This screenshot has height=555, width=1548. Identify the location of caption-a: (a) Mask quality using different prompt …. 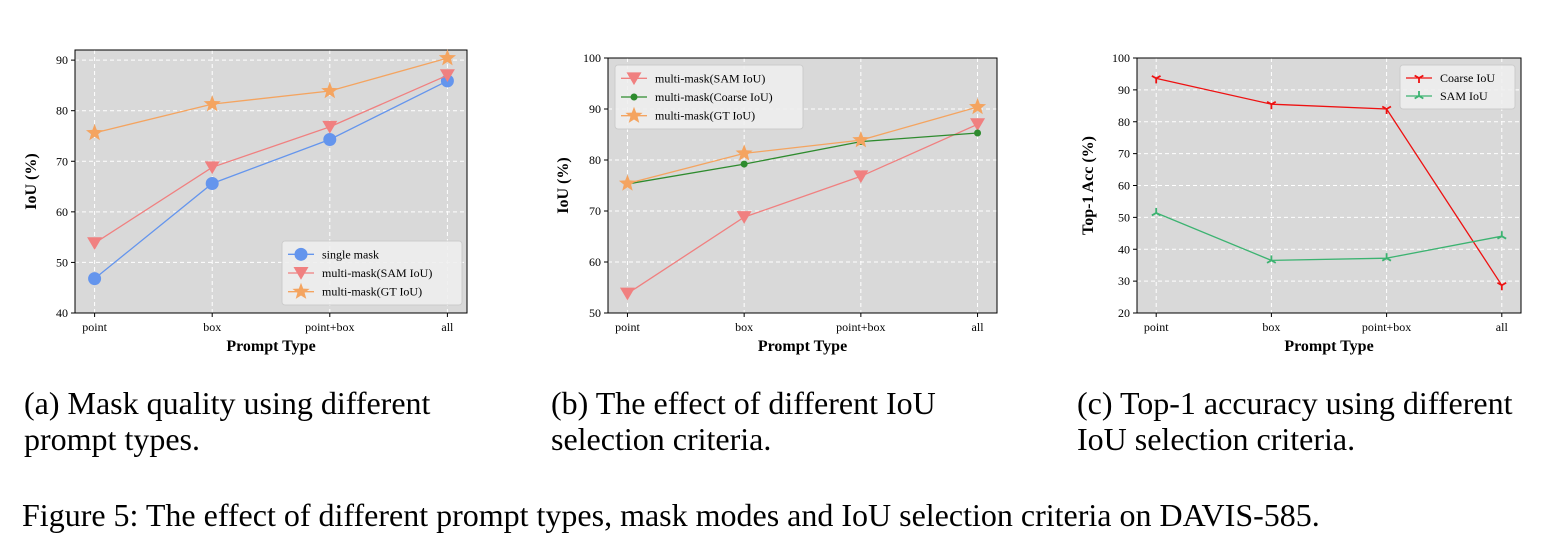
(227, 421).